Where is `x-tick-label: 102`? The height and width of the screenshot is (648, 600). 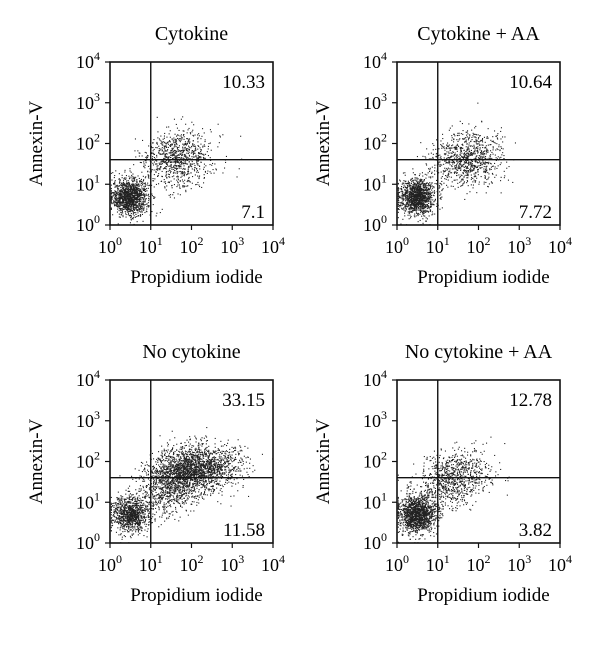 x-tick-label: 102 is located at coordinates (479, 245).